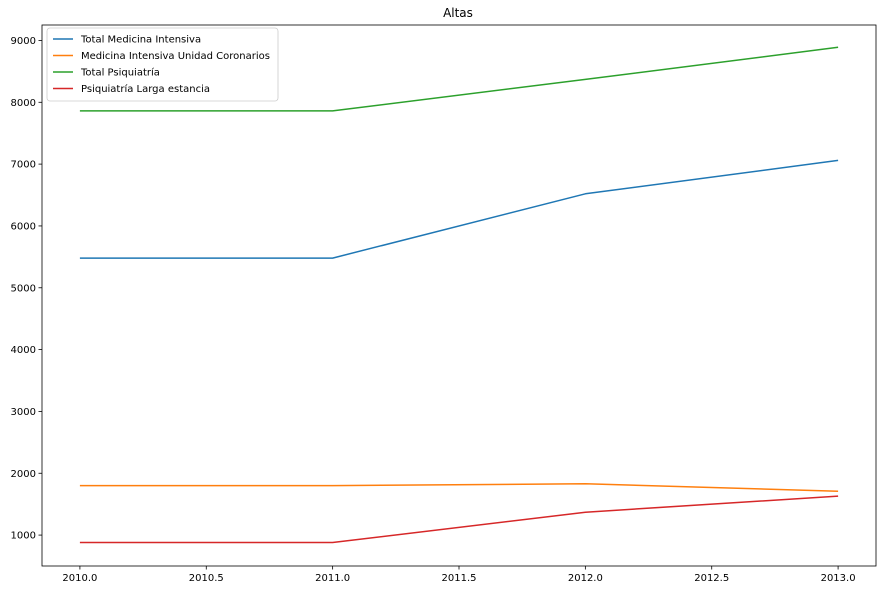  Describe the element at coordinates (23, 288) in the screenshot. I see `y-tick-label: 5000` at that location.